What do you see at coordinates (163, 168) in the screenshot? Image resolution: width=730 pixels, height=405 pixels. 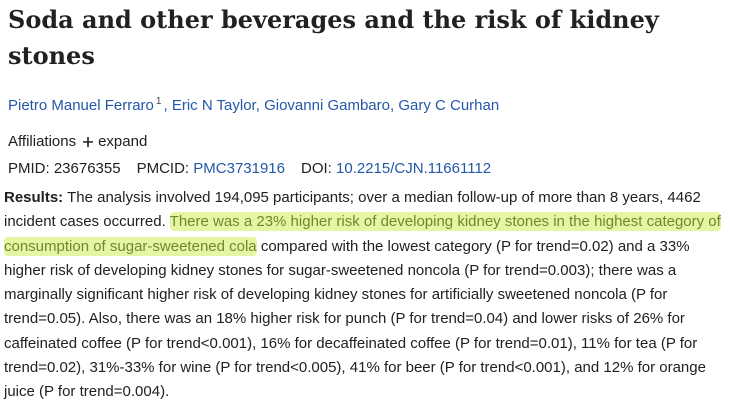 I see `identifier-label: PMCID:` at bounding box center [163, 168].